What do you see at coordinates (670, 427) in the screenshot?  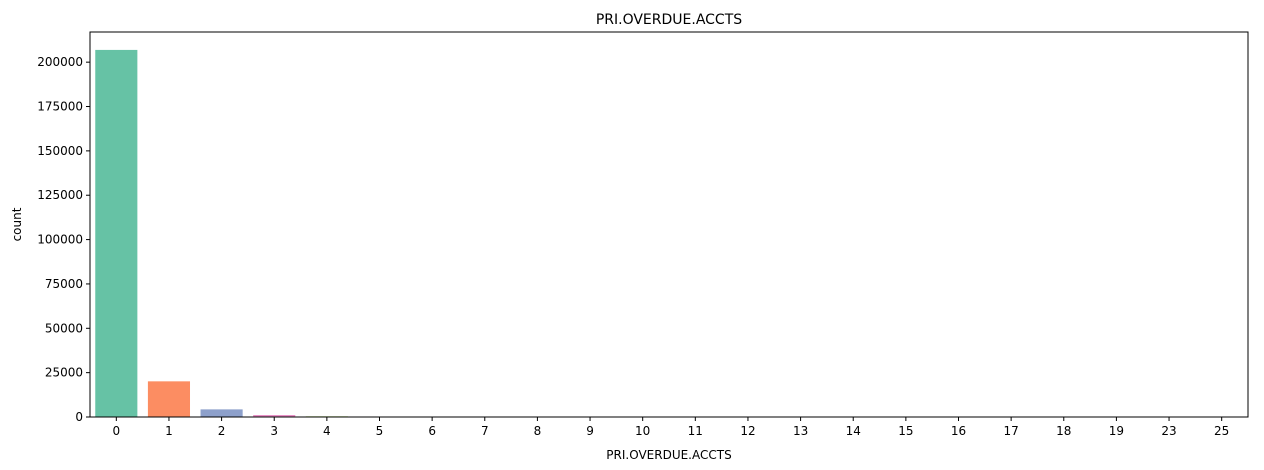 I see `x-axis: 0 1 2 3 4 5 6 7 8 9 10 11 12 13 14 15 16 17 18 19 23 25` at bounding box center [670, 427].